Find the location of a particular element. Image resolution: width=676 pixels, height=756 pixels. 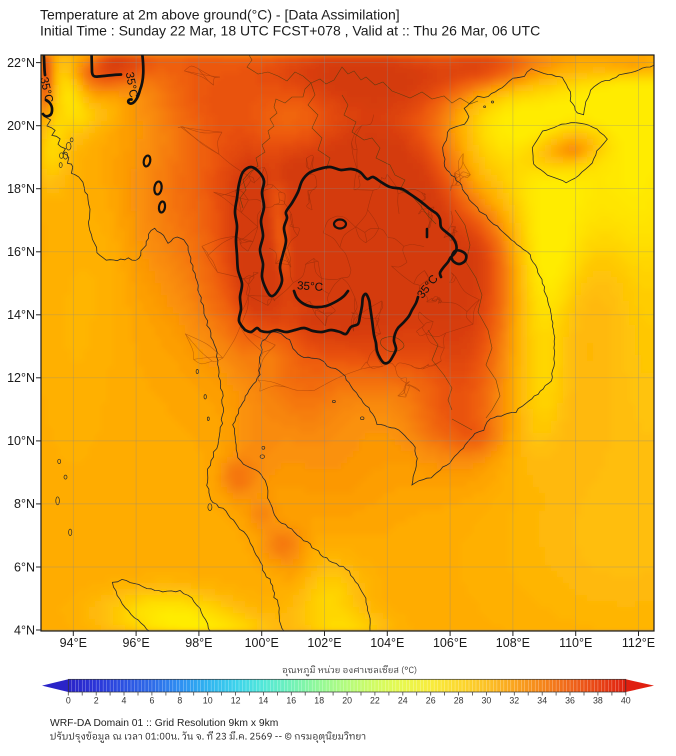

svg-text: 6°N is located at coordinates (24, 567).